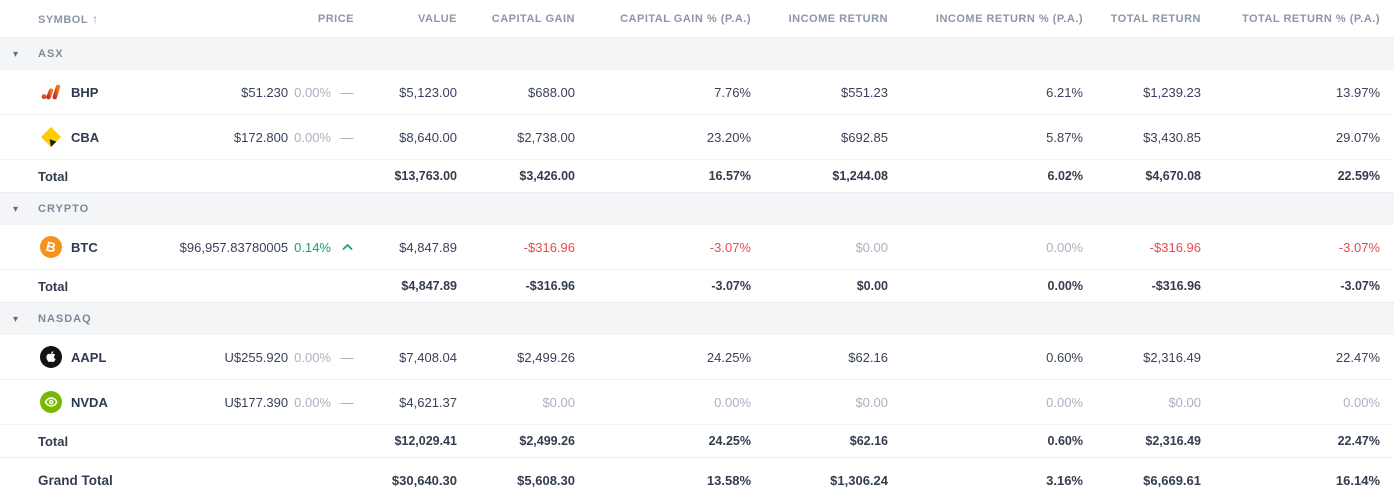  I want to click on total-value-cell: $3,426.00, so click(547, 176).